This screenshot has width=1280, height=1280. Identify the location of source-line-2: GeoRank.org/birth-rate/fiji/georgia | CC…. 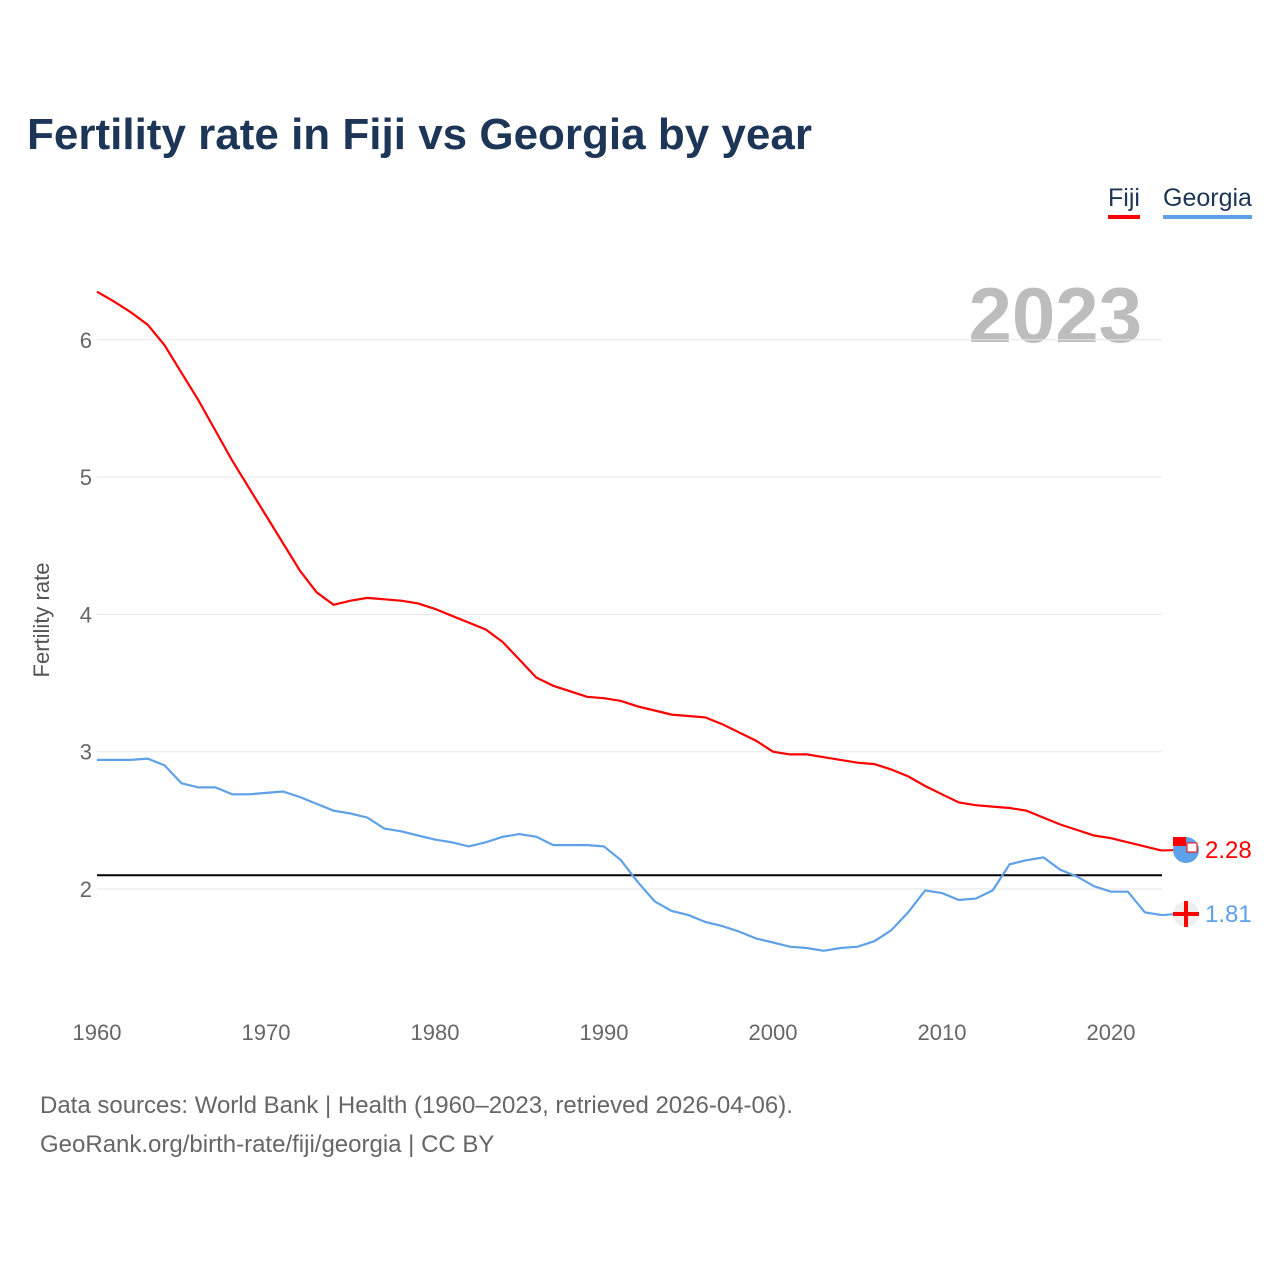
(267, 1144).